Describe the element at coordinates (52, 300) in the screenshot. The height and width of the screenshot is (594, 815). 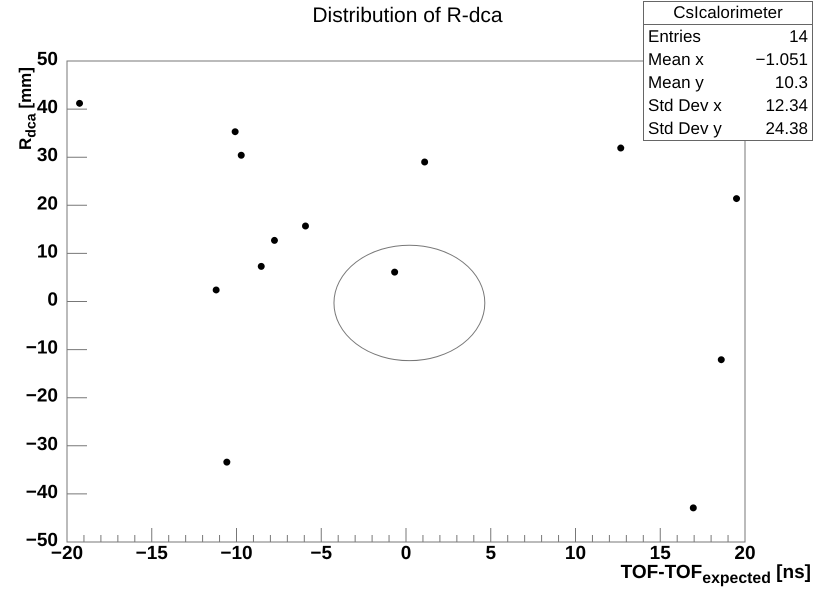
I see `y-tick-label: 0` at that location.